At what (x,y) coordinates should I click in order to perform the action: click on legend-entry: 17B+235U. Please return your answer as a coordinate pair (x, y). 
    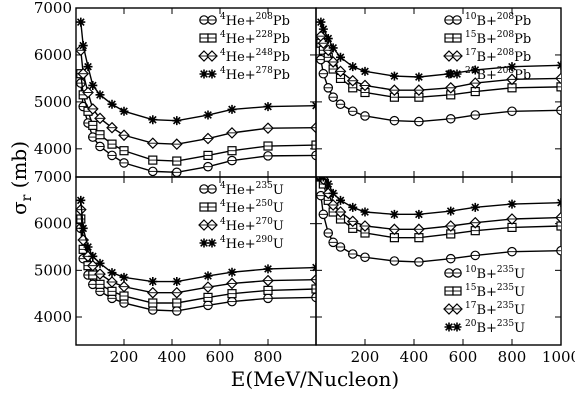
    Looking at the image, I should click on (495, 309).